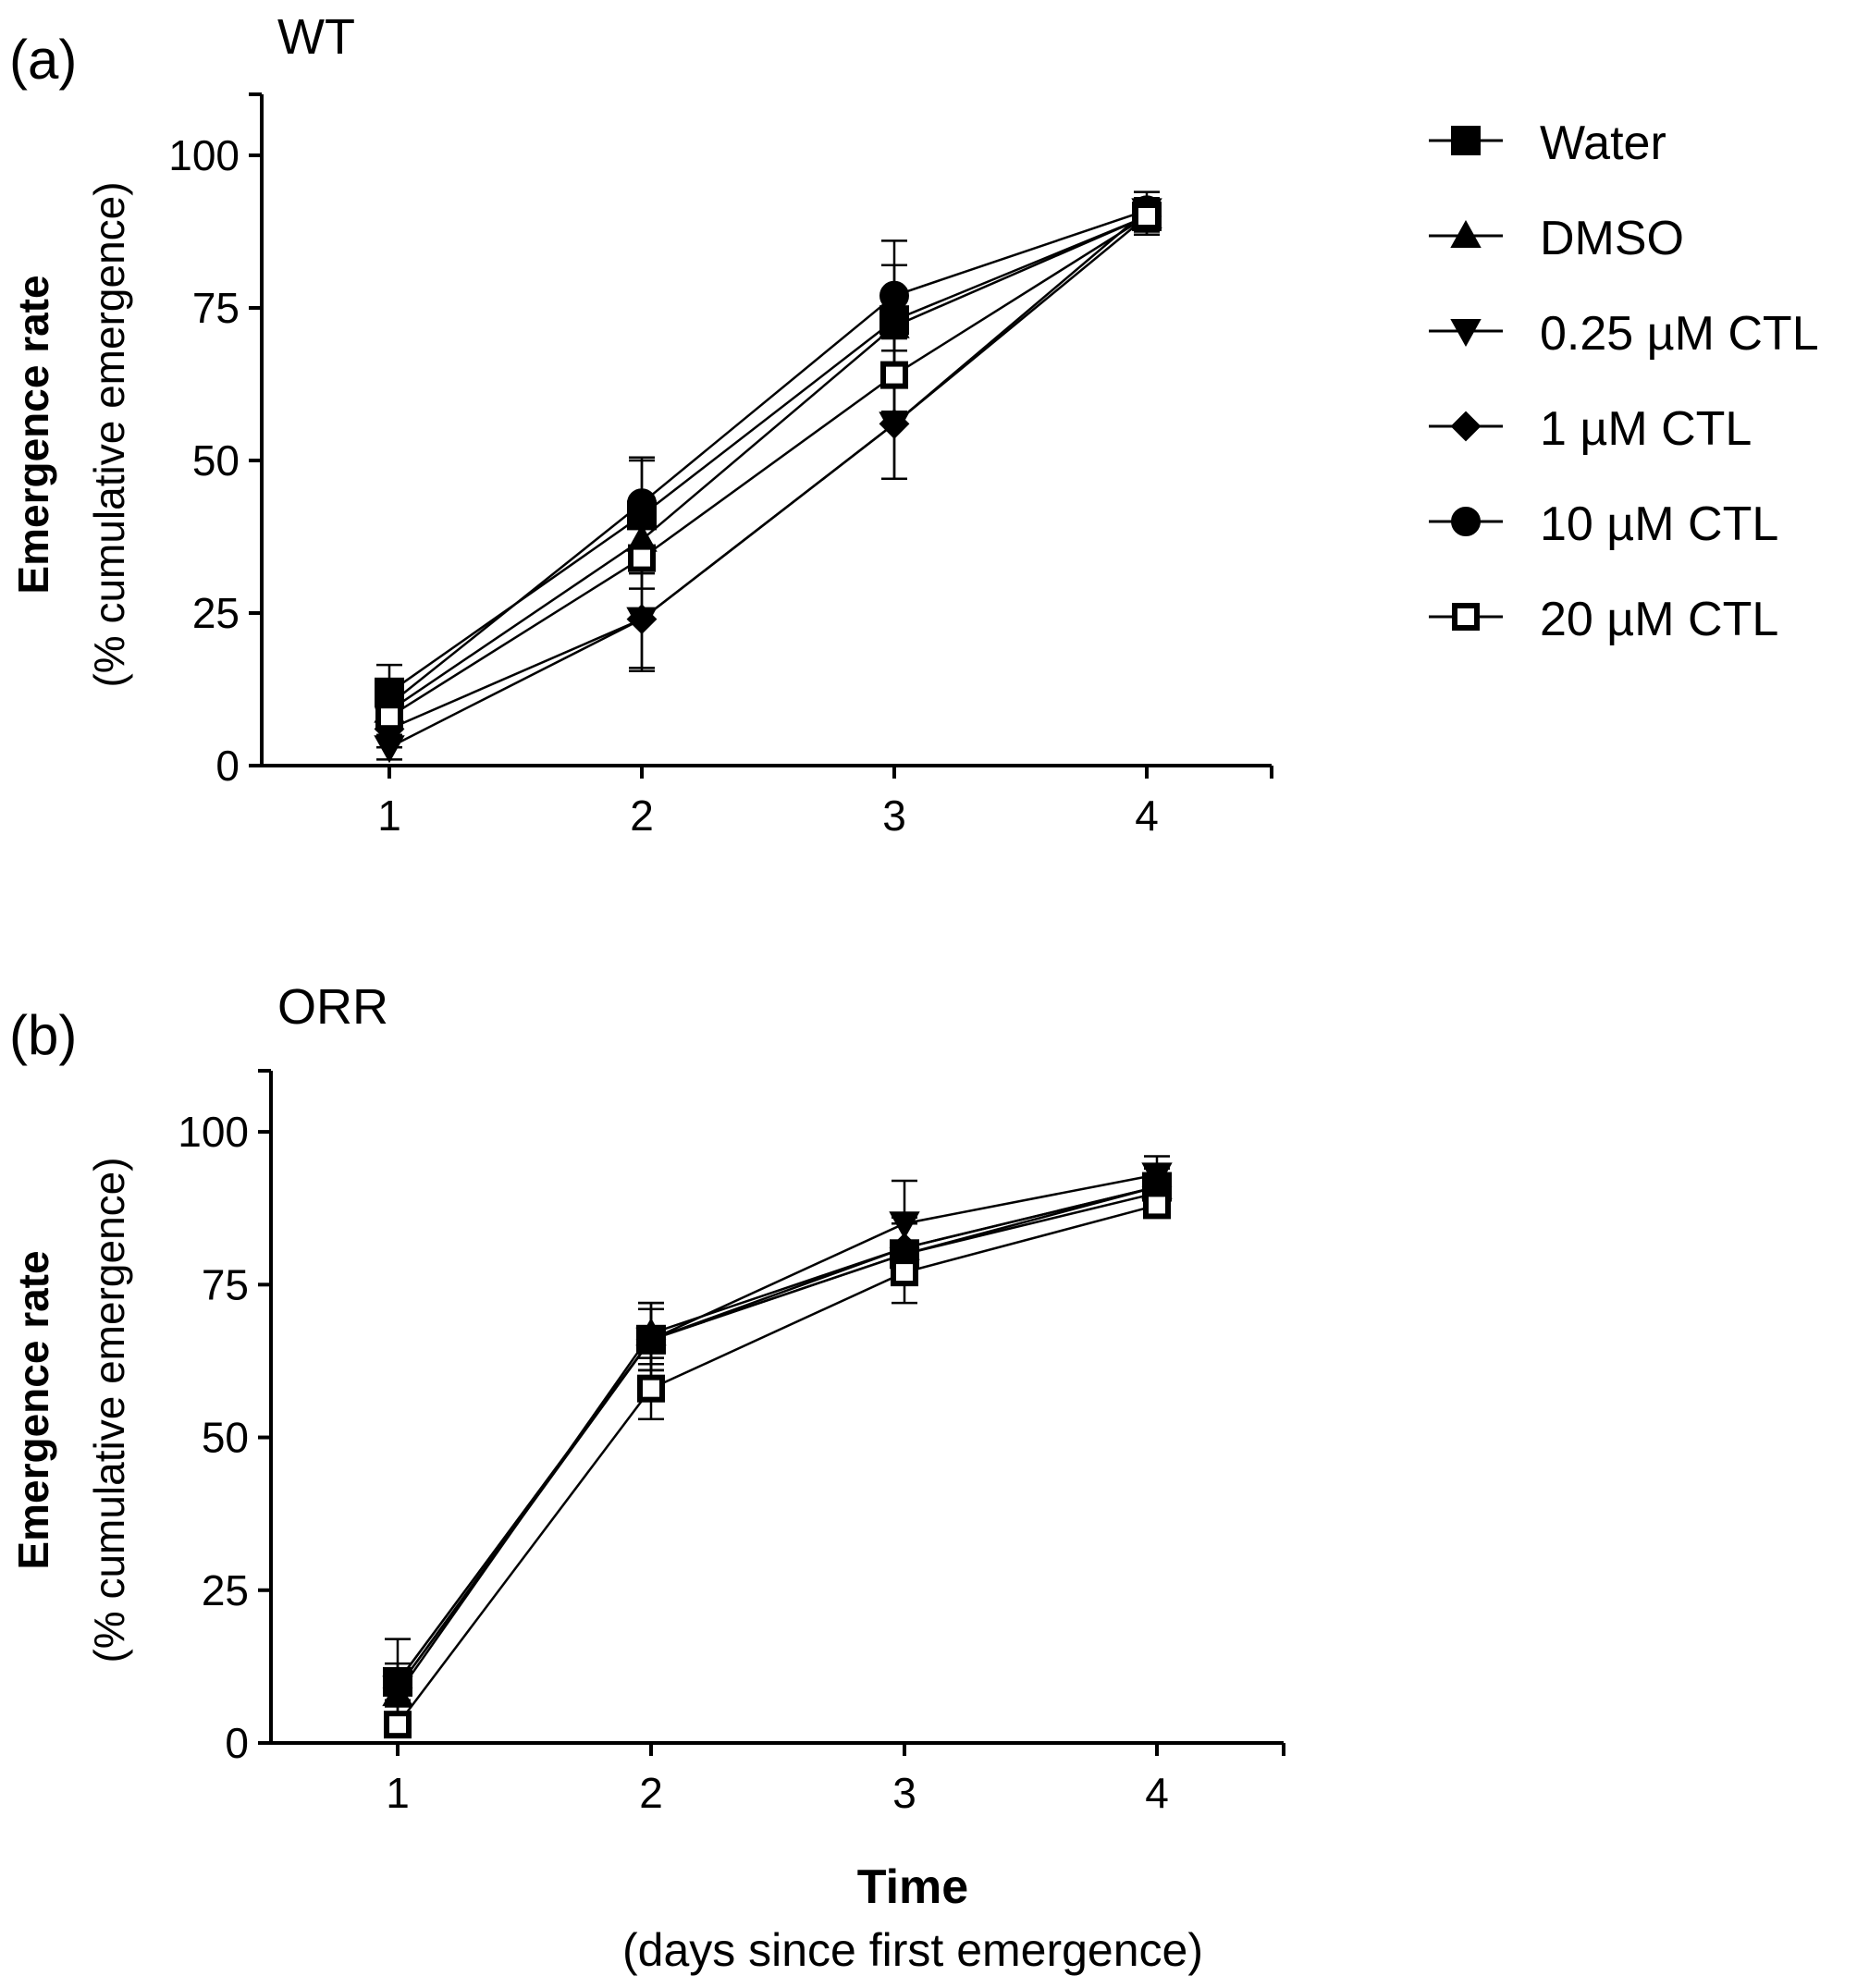 The width and height of the screenshot is (1857, 1988). What do you see at coordinates (43, 1035) in the screenshot?
I see `panel-b-letter: (b)` at bounding box center [43, 1035].